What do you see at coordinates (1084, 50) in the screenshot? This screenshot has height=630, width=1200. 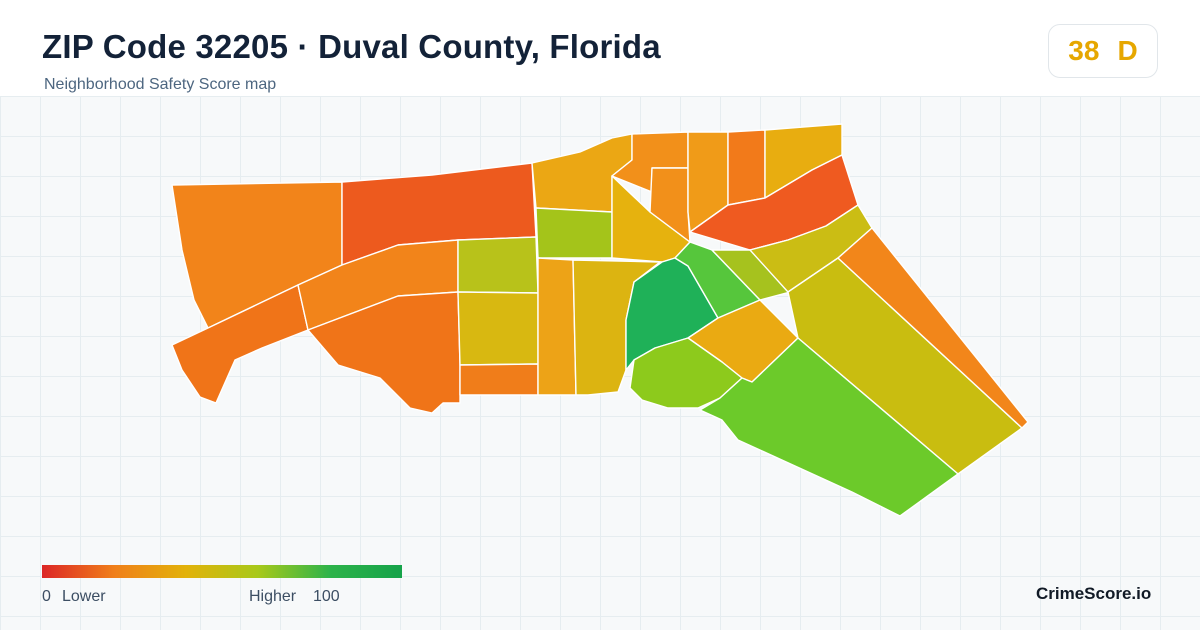 I see `score-value: 38` at bounding box center [1084, 50].